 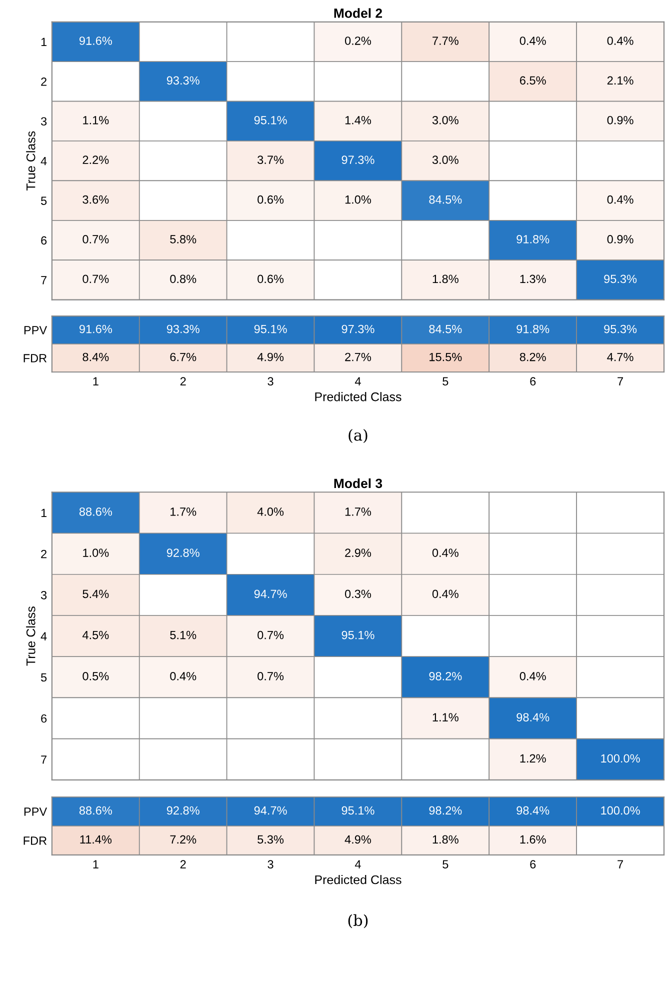 I want to click on data-label: 6.7%, so click(x=183, y=357).